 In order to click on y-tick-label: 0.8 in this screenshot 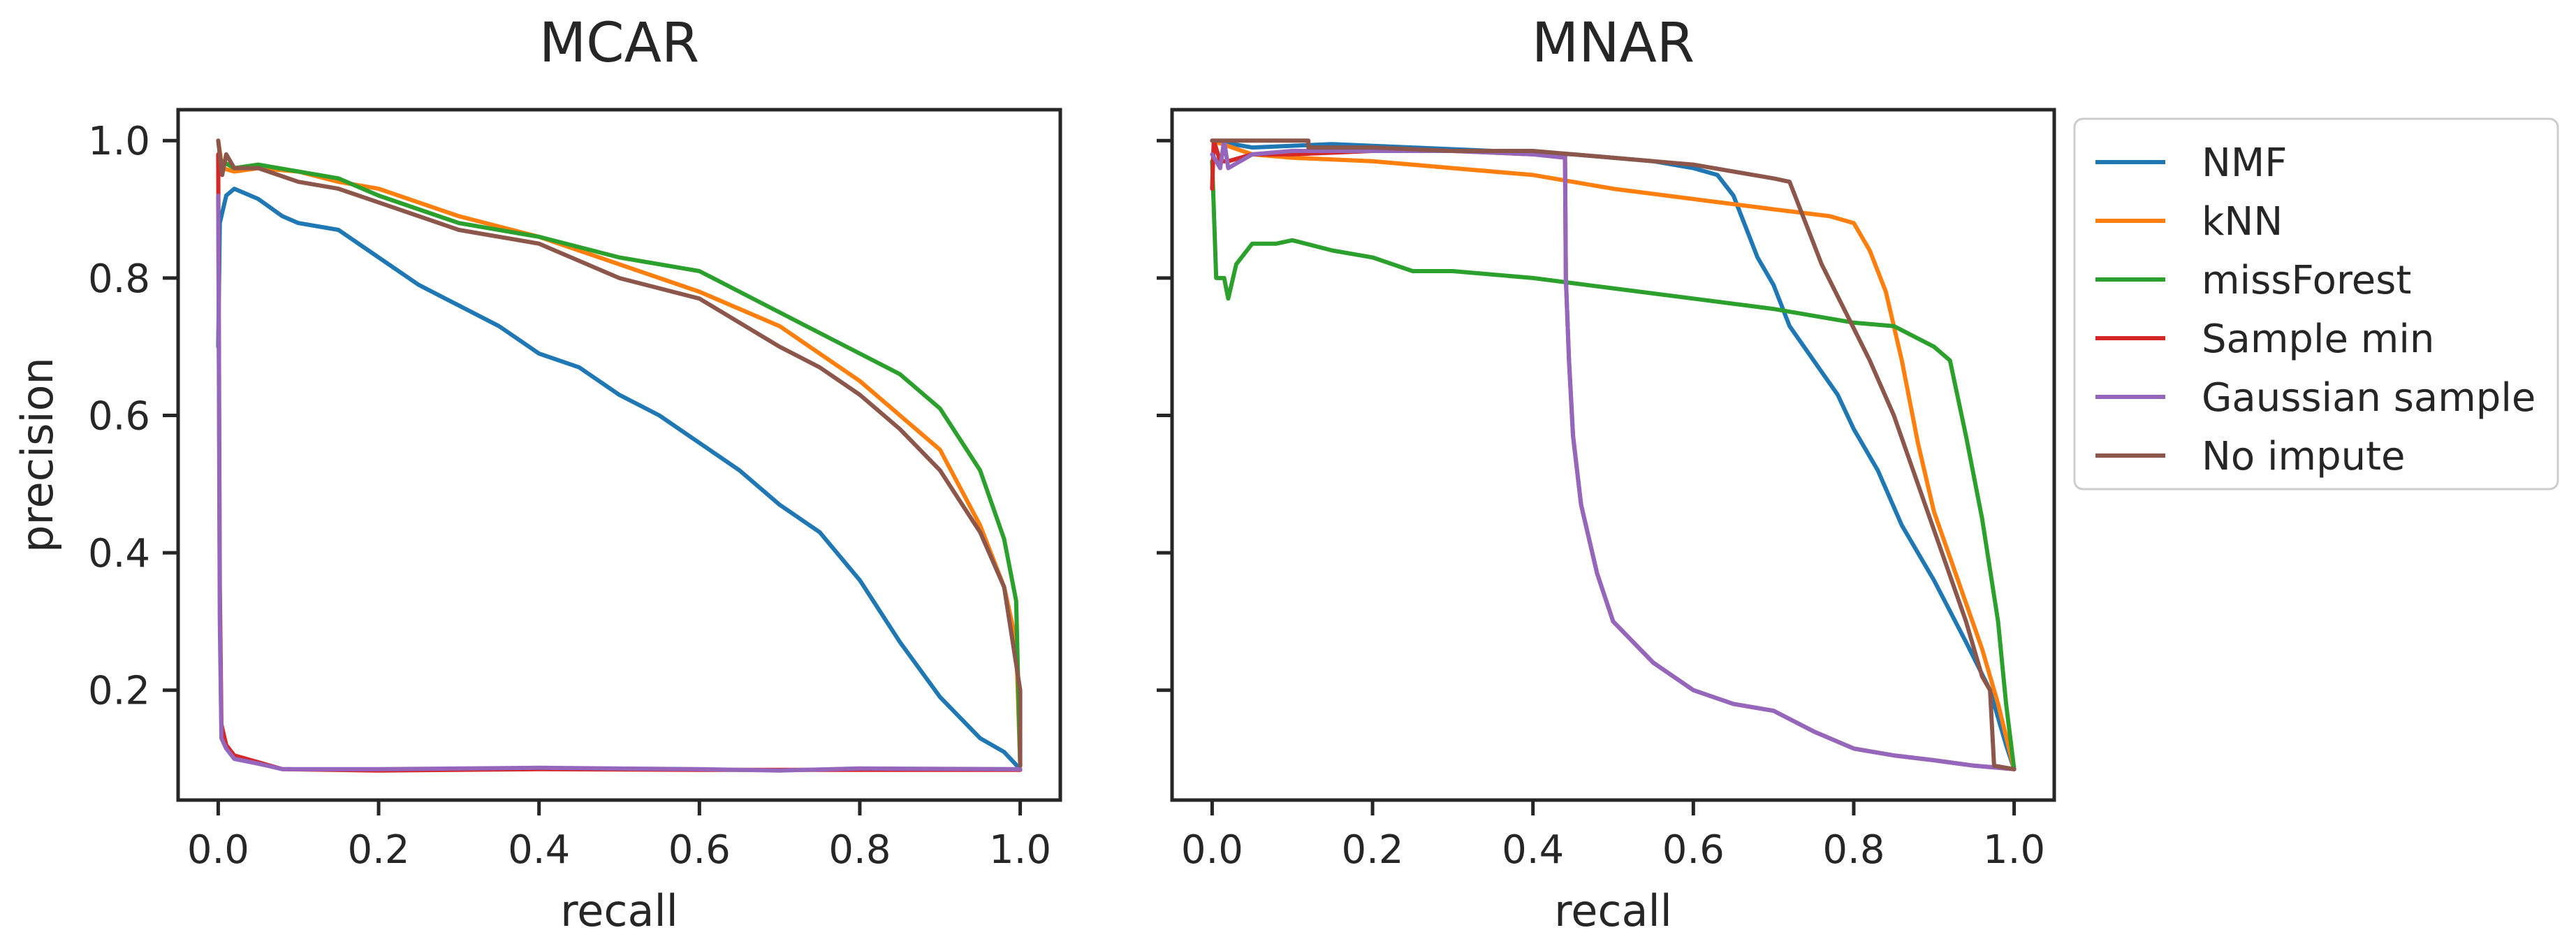, I will do `click(119, 279)`.